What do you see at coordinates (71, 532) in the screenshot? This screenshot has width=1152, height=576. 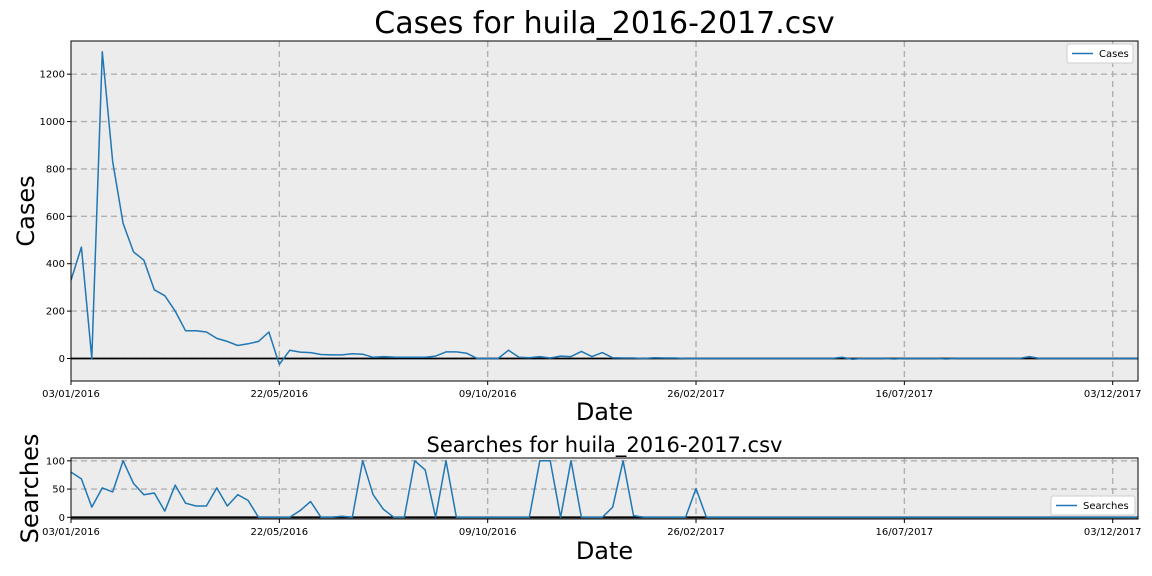 I see `searches-x-tick-label: 03/01/2016` at bounding box center [71, 532].